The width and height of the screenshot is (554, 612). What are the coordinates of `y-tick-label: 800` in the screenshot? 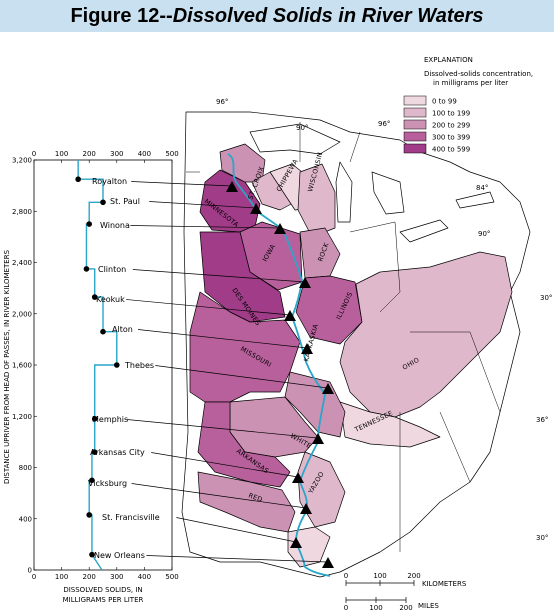 It's located at (25, 468).